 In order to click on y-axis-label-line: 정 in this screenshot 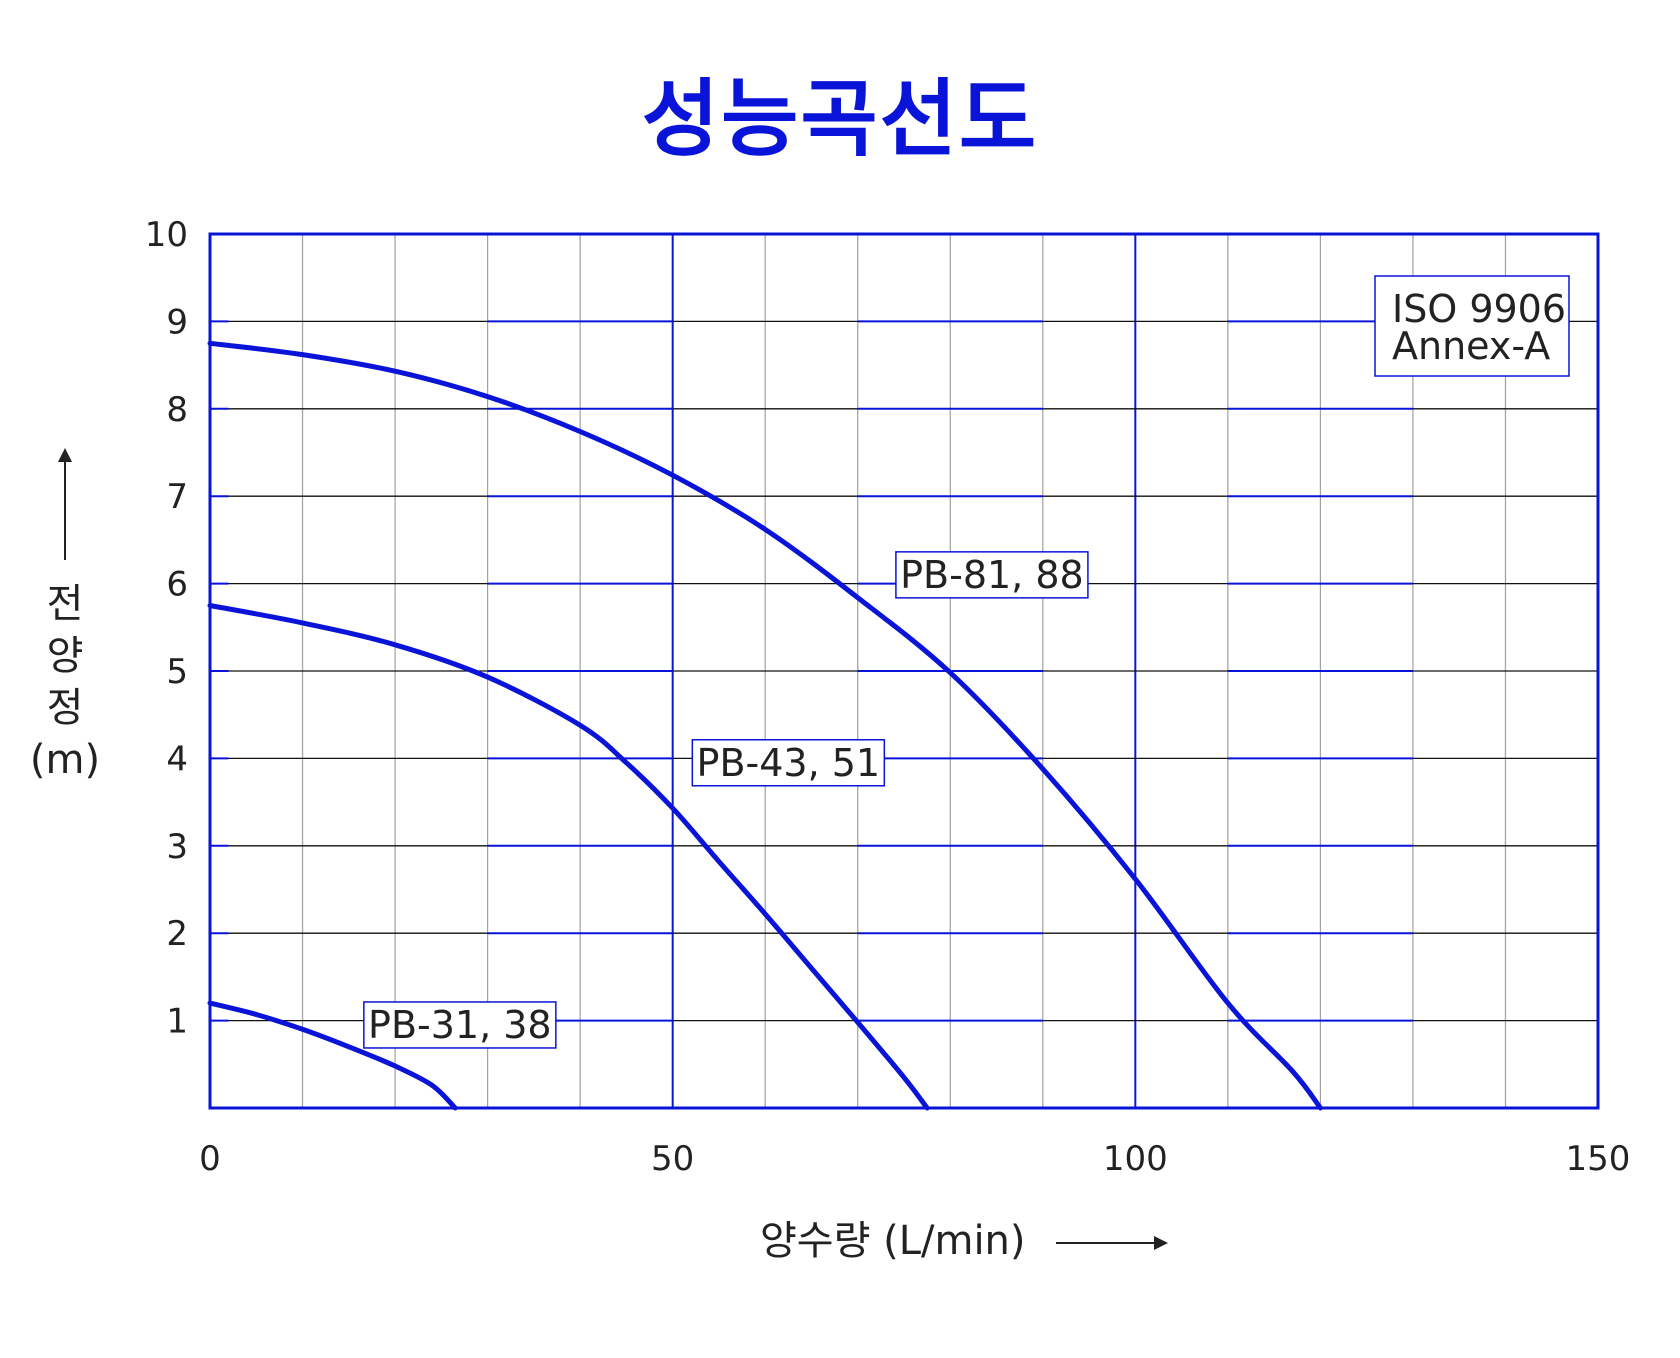, I will do `click(65, 708)`.